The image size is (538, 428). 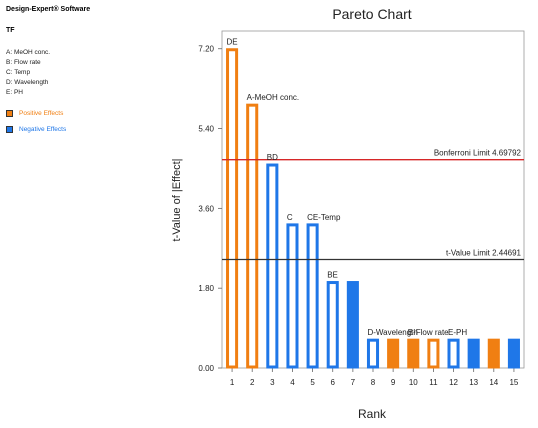 What do you see at coordinates (206, 288) in the screenshot?
I see `y-tick-label: 1.80` at bounding box center [206, 288].